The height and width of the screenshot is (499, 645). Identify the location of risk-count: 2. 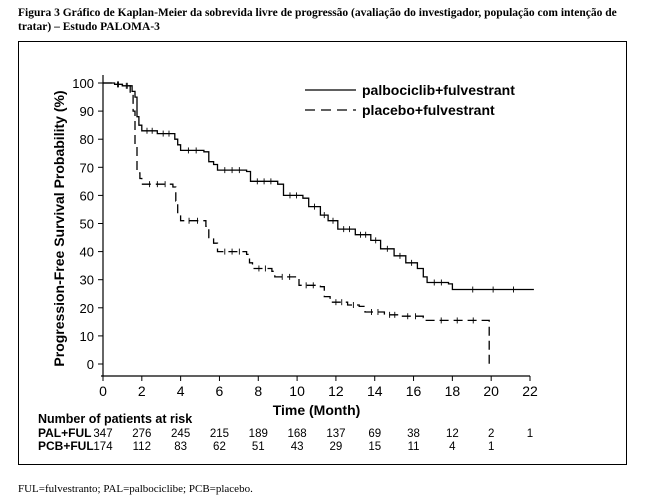
(491, 434).